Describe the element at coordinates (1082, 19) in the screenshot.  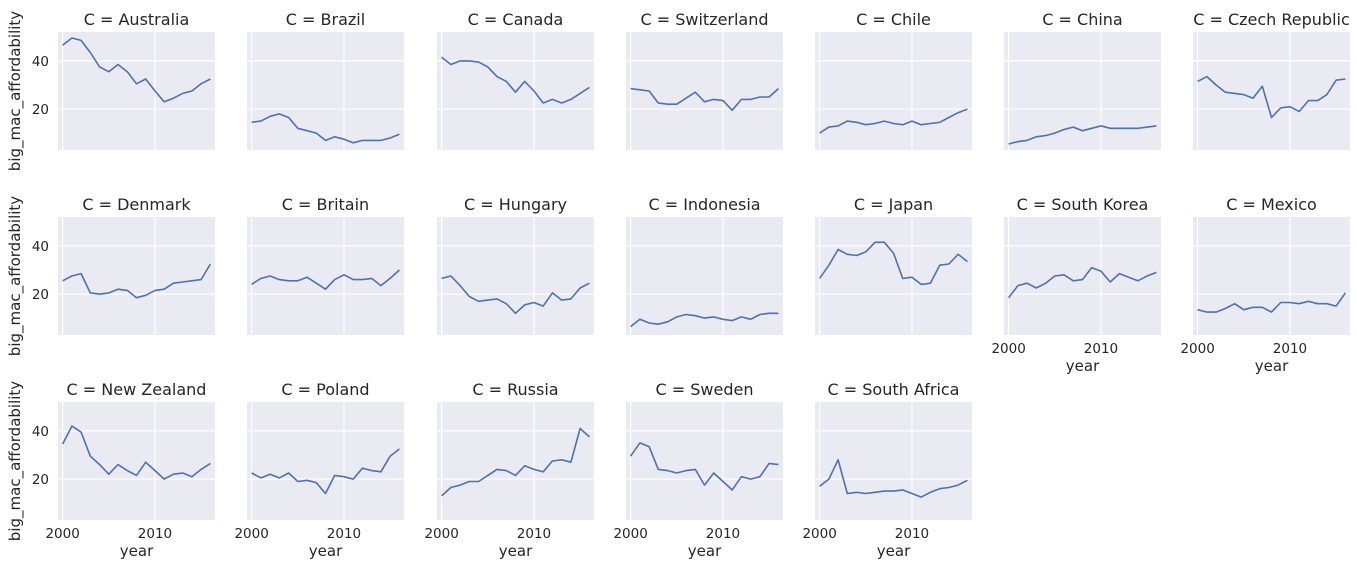
I see `panel-title-china: C = China` at that location.